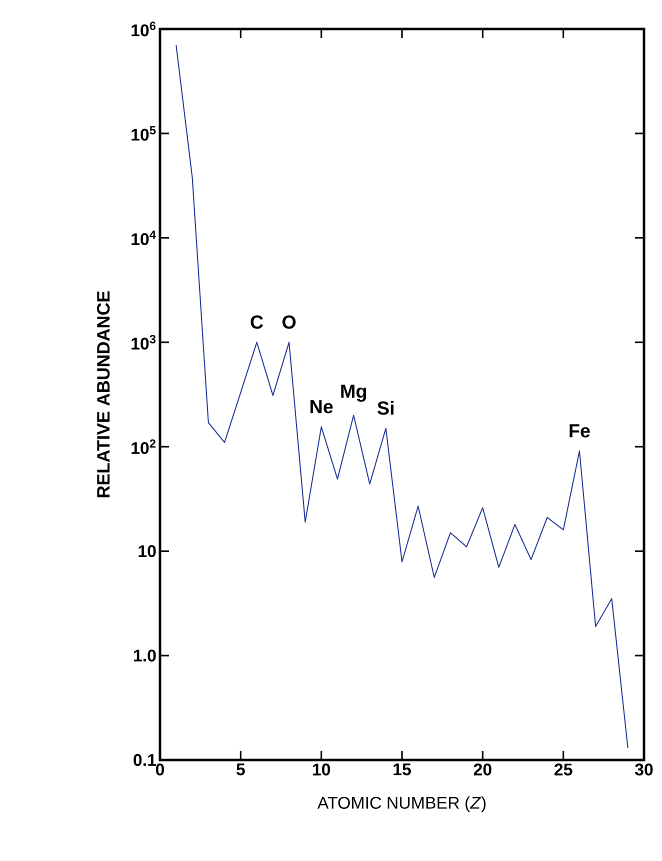 The image size is (662, 861). I want to click on x-tick-label: 20, so click(483, 770).